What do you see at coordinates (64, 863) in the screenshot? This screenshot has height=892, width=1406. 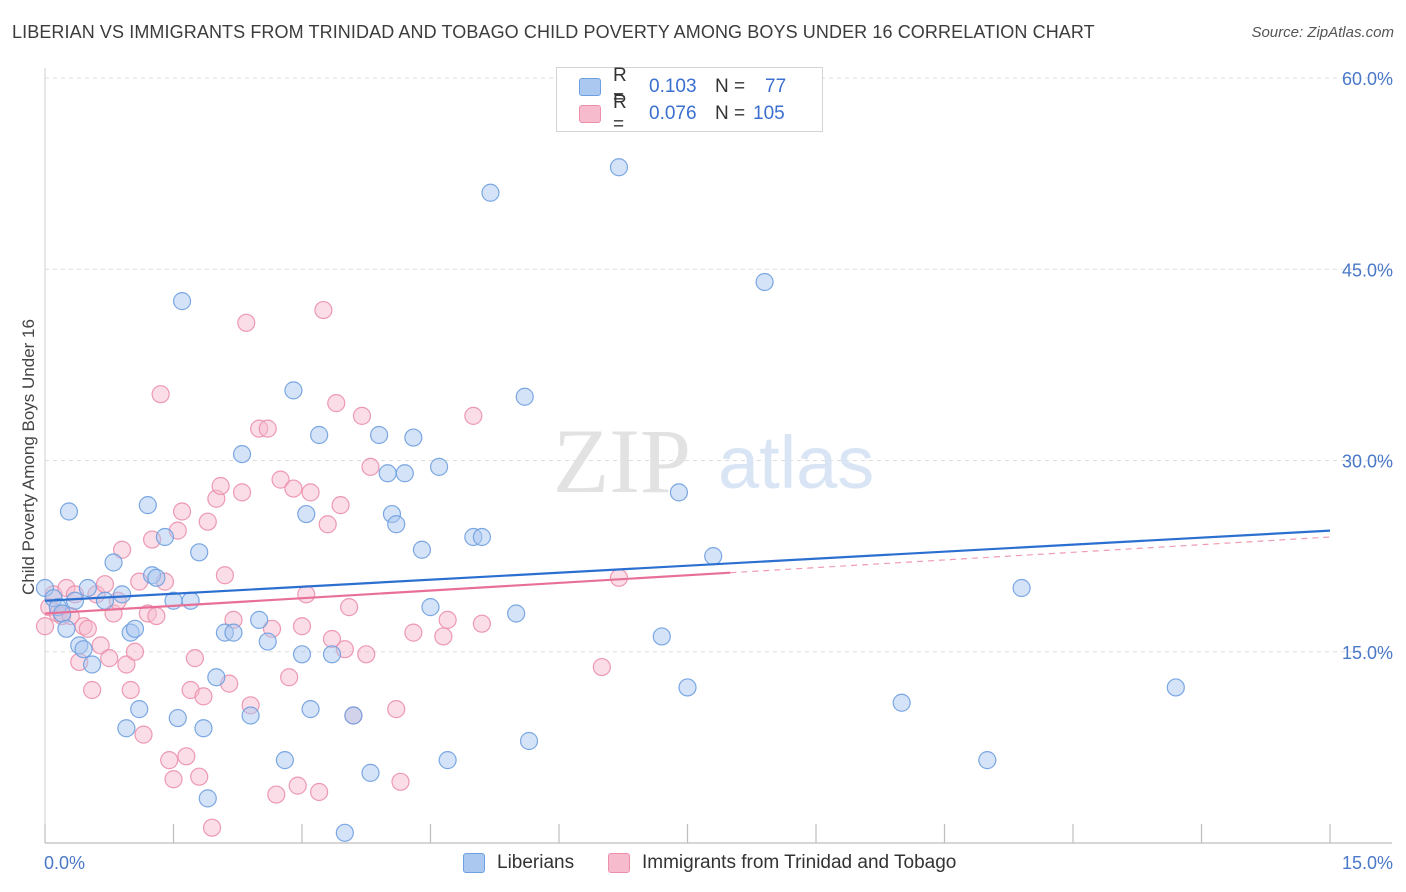 I see `x-tick-label: 0.0%` at bounding box center [64, 863].